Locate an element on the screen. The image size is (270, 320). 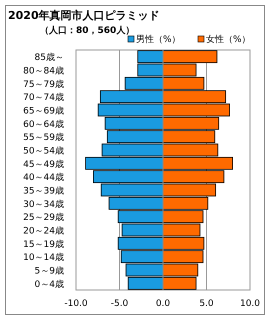
y-tick-label: 50～54歳 is located at coordinates (43, 151).